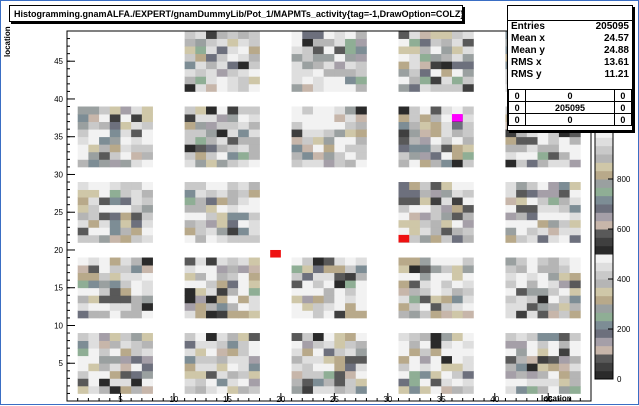  I want to click on y-tick-label: 10, so click(58, 325).